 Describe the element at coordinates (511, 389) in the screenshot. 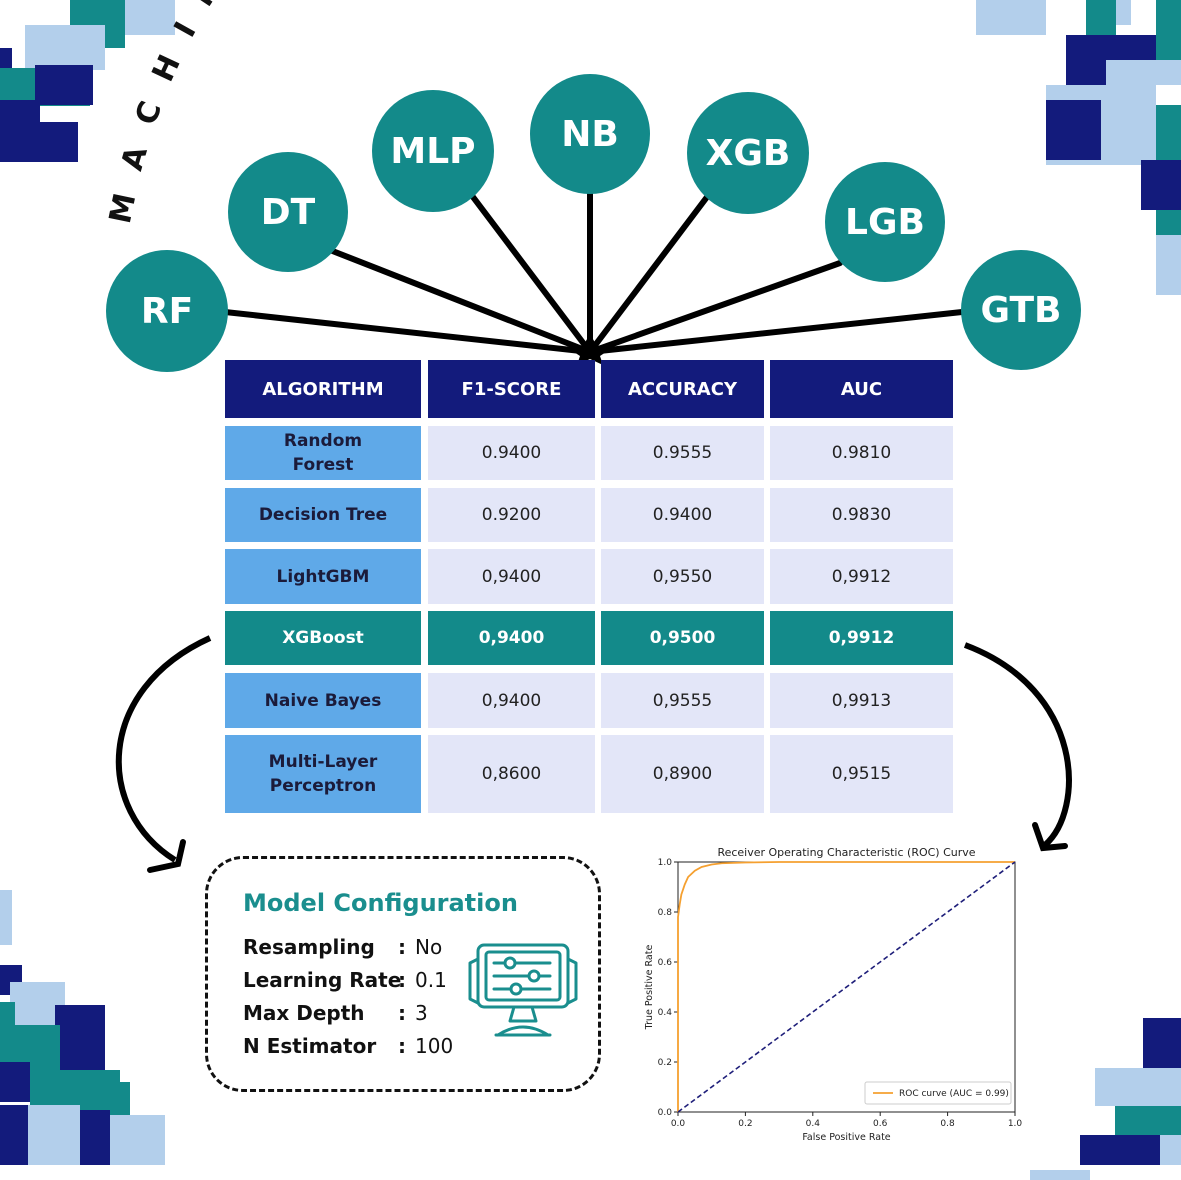

I see `header-f1-score: F1-SCORE` at that location.